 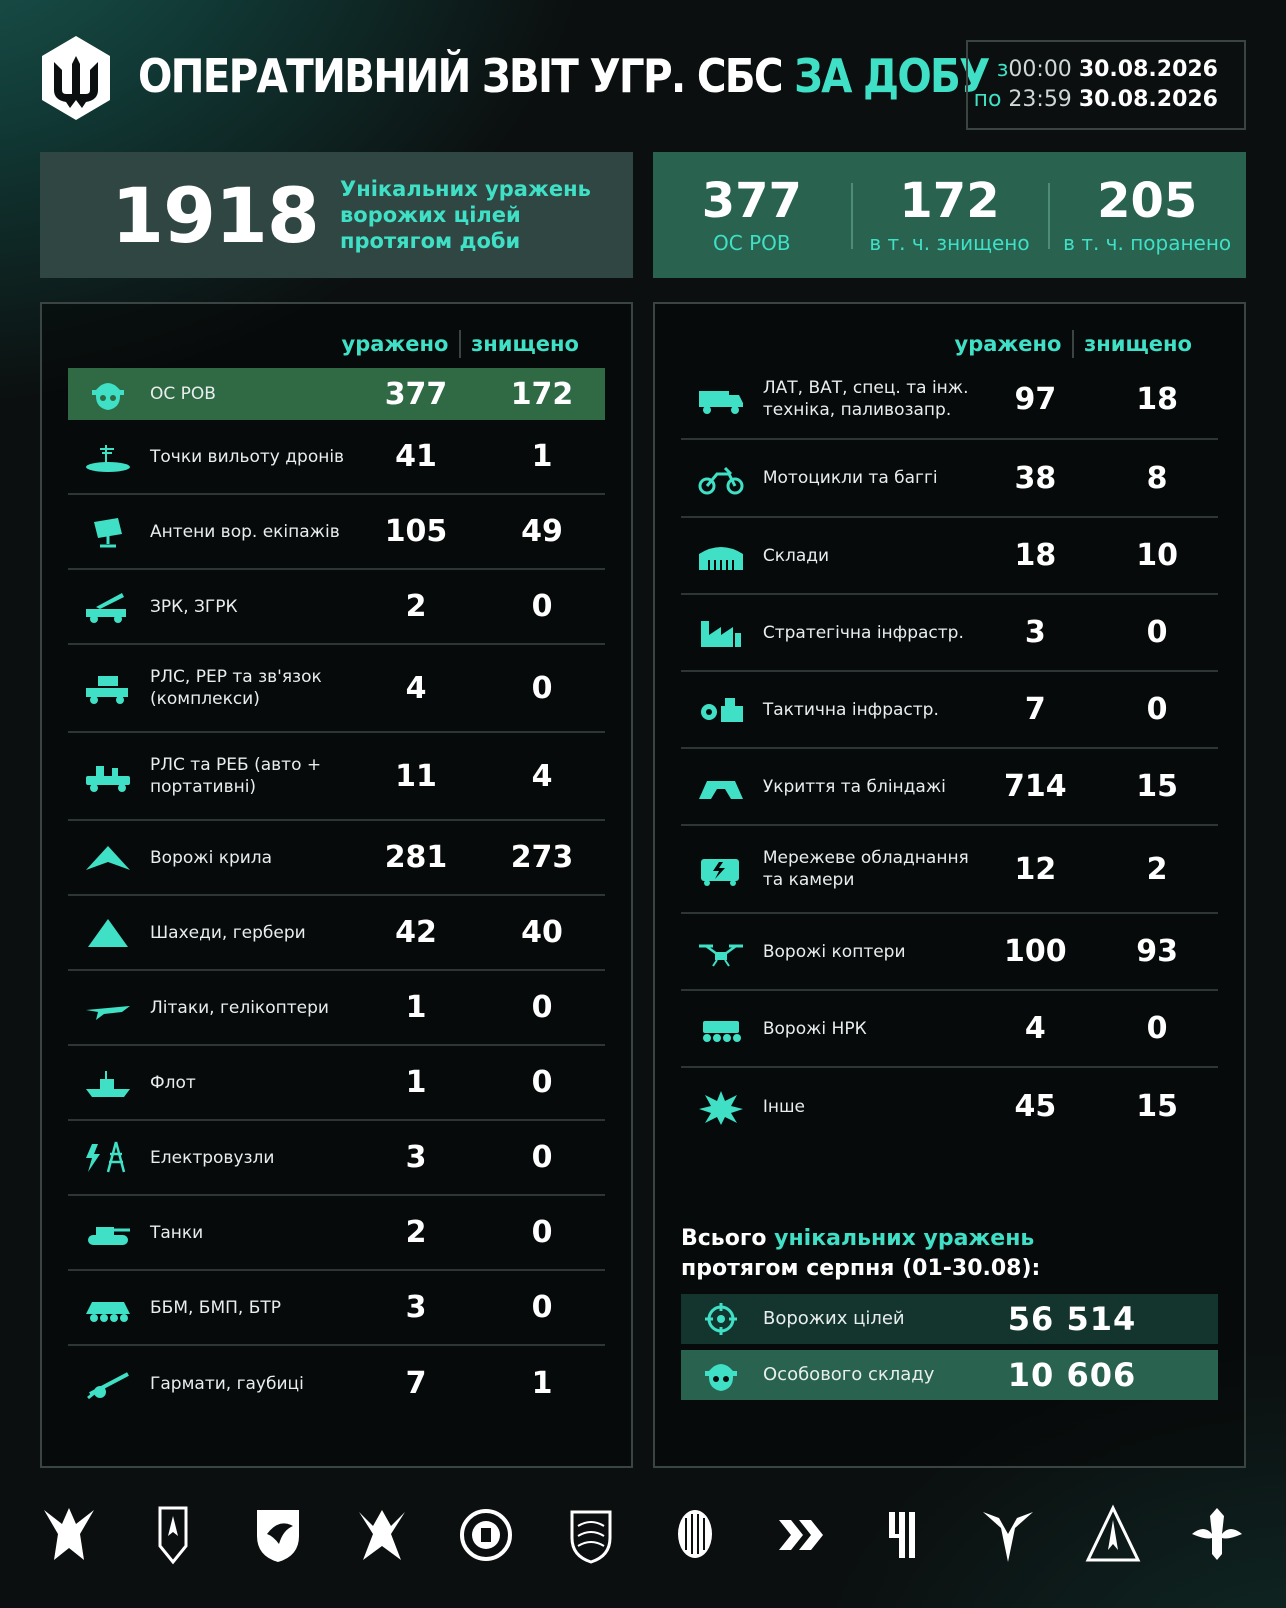 I want to click on row-destroyed-value: 8, so click(x=1157, y=478).